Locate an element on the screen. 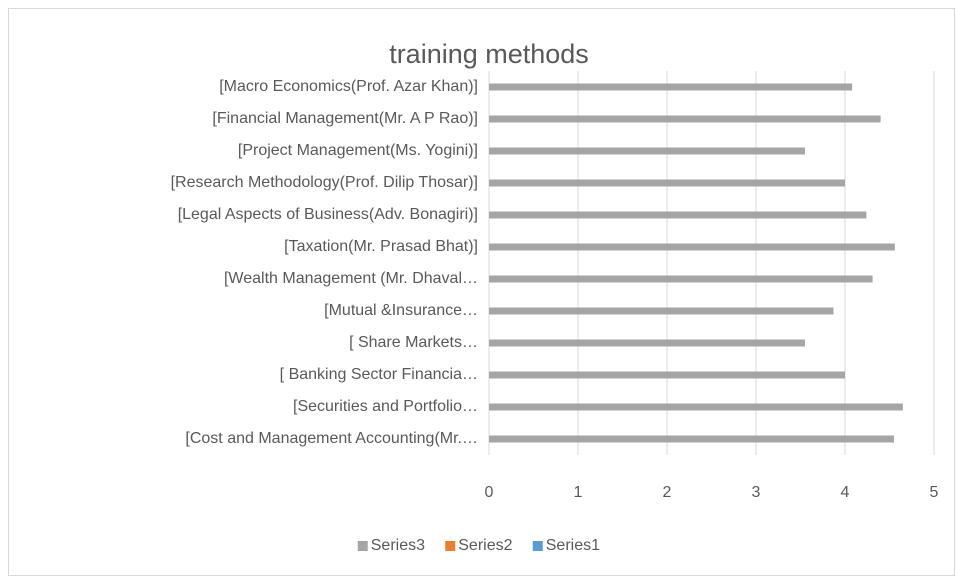 The height and width of the screenshot is (577, 956). y-tick-label: [Macro Economics(Prof. Azar Khan)] is located at coordinates (348, 86).